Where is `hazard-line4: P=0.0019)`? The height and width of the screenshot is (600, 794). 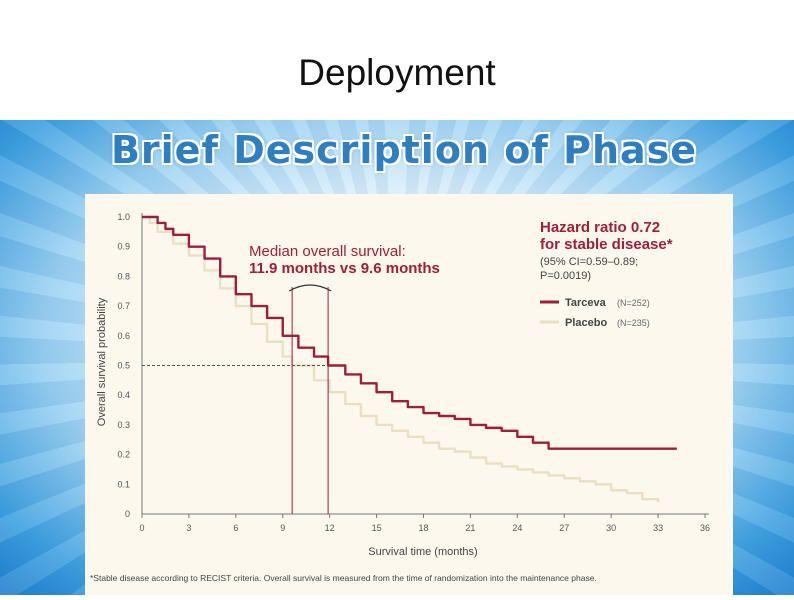 hazard-line4: P=0.0019) is located at coordinates (565, 276).